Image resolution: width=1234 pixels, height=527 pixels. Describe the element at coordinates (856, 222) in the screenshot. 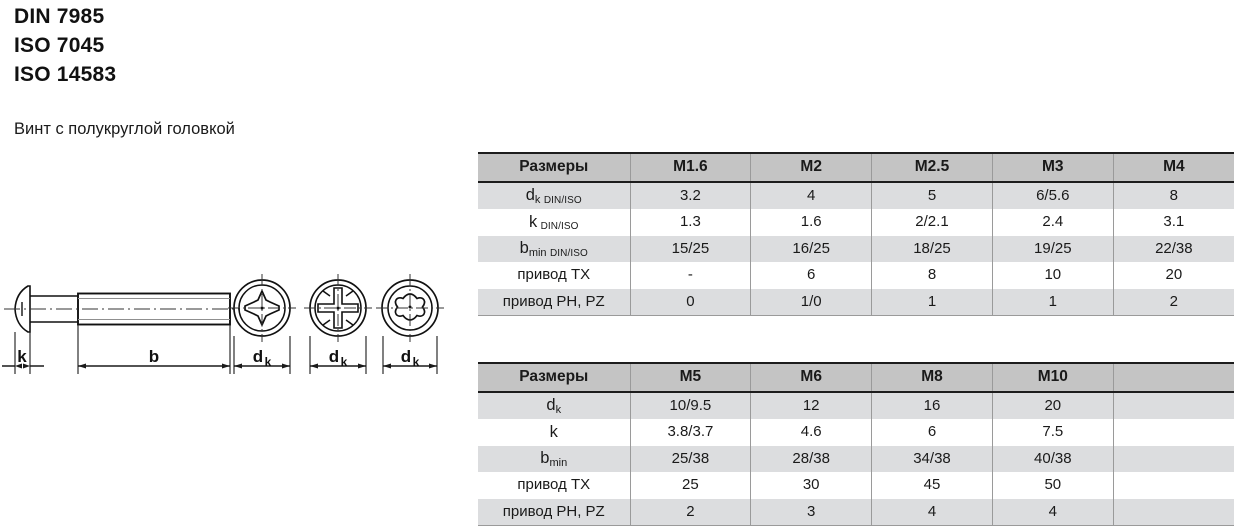

I see `table-row: k DIN/ISO 1.3 1.6 2/2.1 2.4 3.1` at that location.